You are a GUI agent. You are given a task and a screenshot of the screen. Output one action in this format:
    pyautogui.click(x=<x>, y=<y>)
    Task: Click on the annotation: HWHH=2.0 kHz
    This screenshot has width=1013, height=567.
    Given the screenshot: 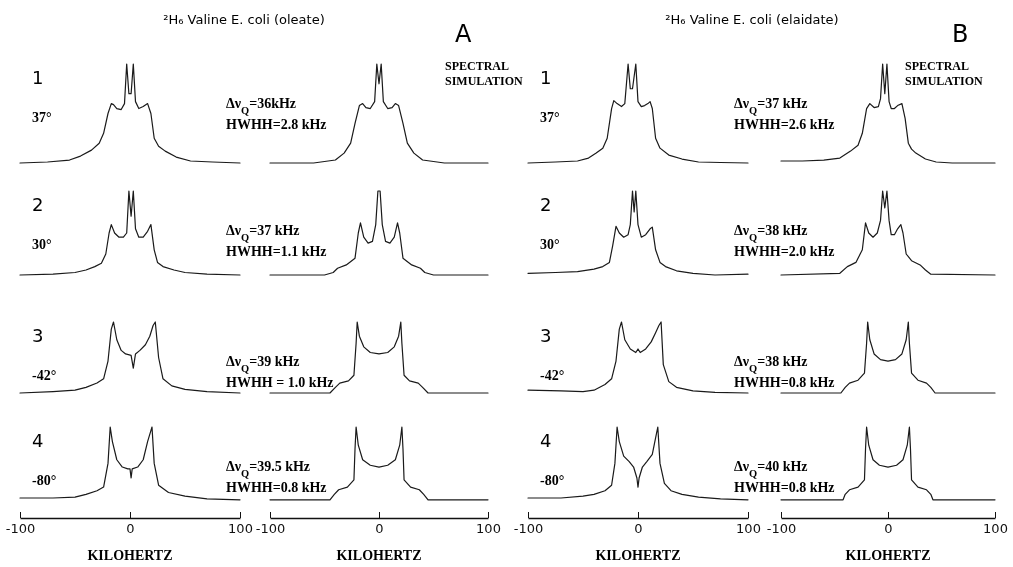 What is the action you would take?
    pyautogui.click(x=784, y=251)
    